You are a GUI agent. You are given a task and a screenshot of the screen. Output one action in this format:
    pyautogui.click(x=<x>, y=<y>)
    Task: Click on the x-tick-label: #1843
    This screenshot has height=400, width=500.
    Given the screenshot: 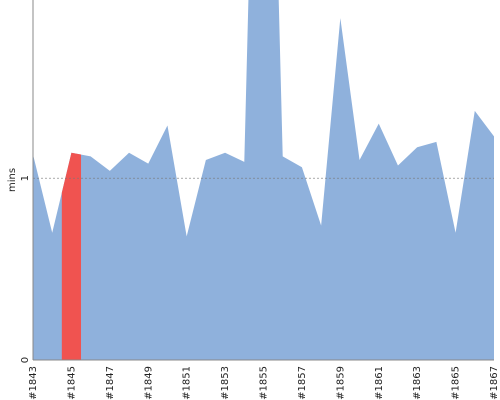 What is the action you would take?
    pyautogui.click(x=33, y=383)
    